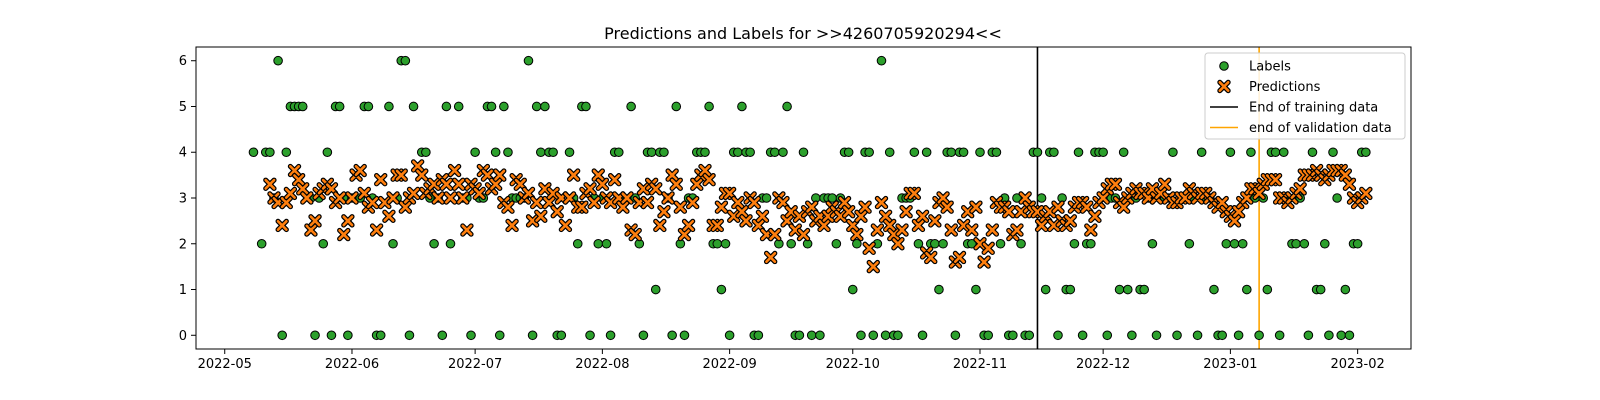 The height and width of the screenshot is (400, 1600). I want to click on y-tick-label: 1, so click(183, 290).